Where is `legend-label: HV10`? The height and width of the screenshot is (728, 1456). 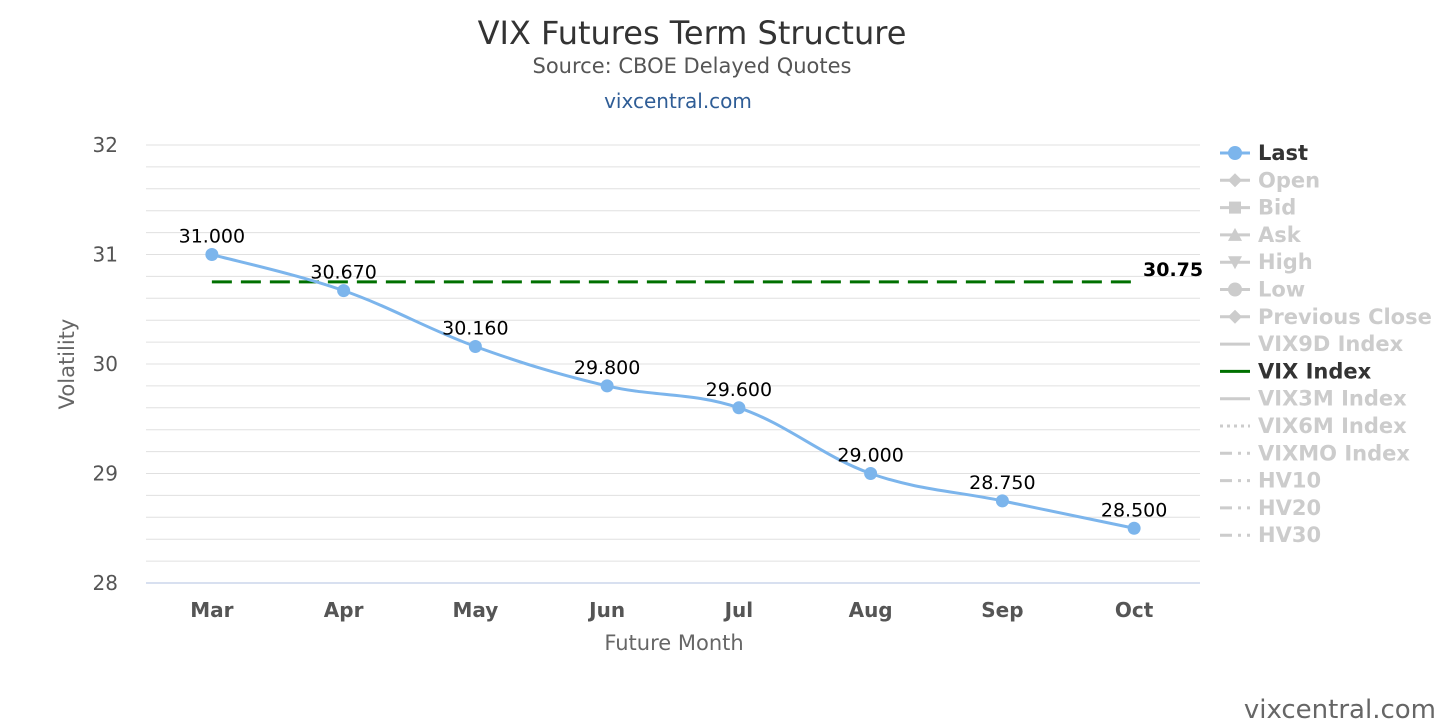 legend-label: HV10 is located at coordinates (1289, 481).